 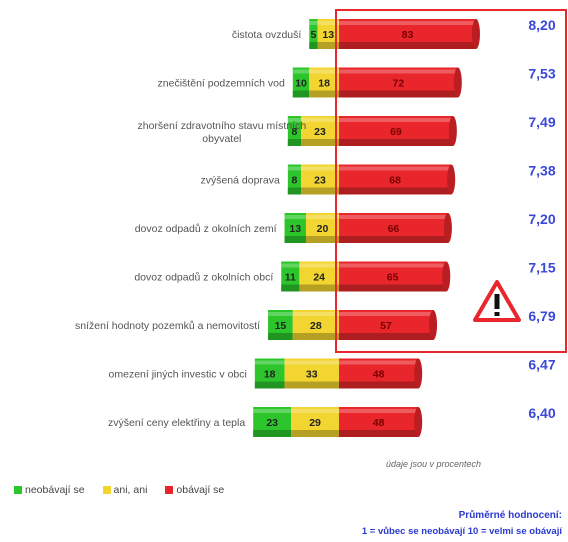 I want to click on category-label: čistota ovzduší, so click(x=267, y=35).